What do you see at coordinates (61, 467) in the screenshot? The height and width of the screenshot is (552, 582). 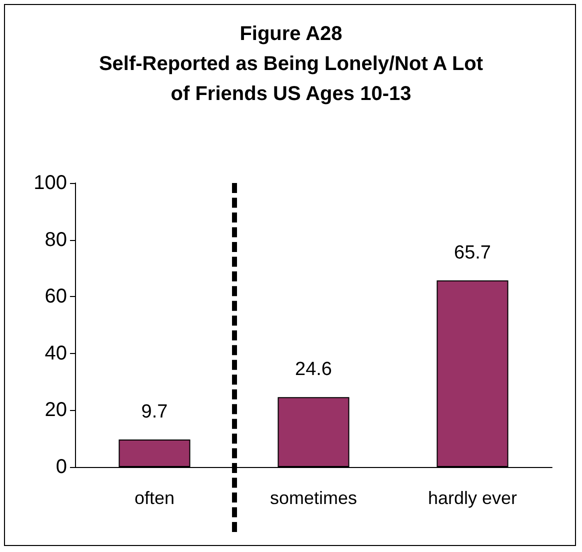 I see `y-tick-label: 0` at bounding box center [61, 467].